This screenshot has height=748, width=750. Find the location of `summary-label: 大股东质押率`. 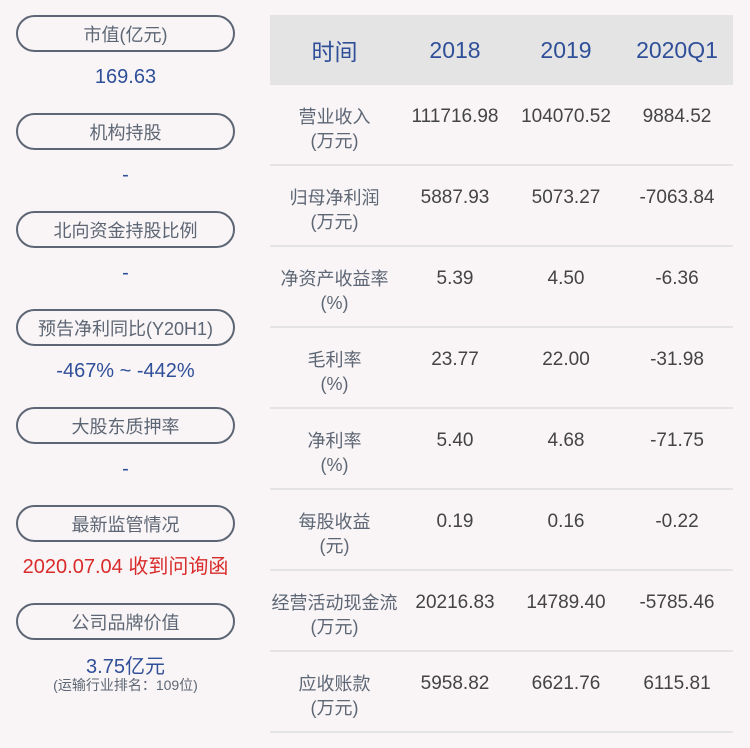

summary-label: 大股东质押率 is located at coordinates (125, 426).